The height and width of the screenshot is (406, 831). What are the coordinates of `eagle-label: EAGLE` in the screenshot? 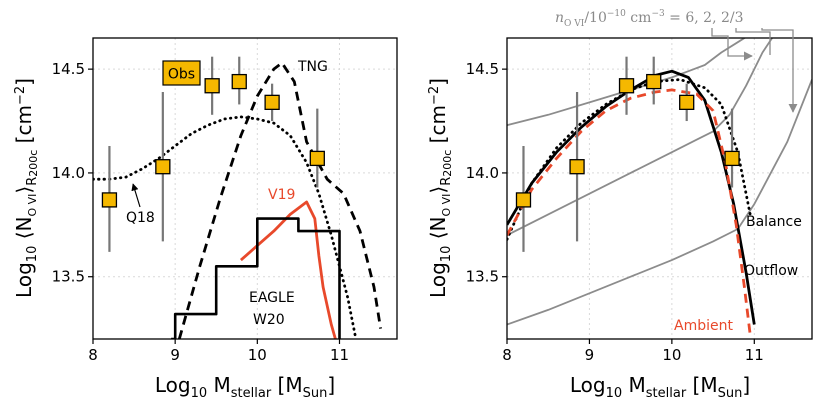 It's located at (272, 298).